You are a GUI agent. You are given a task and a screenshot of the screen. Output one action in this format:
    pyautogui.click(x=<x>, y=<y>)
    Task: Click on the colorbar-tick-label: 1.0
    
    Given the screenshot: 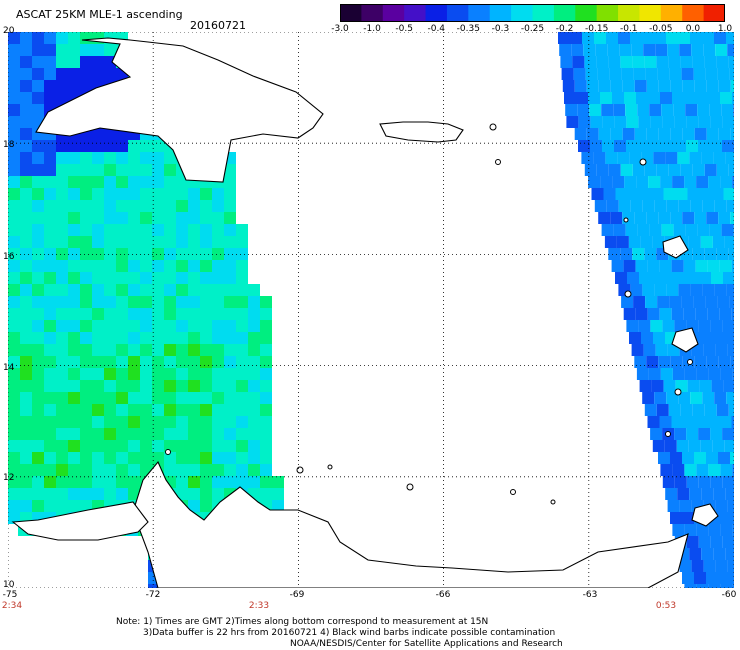 What is the action you would take?
    pyautogui.click(x=725, y=29)
    